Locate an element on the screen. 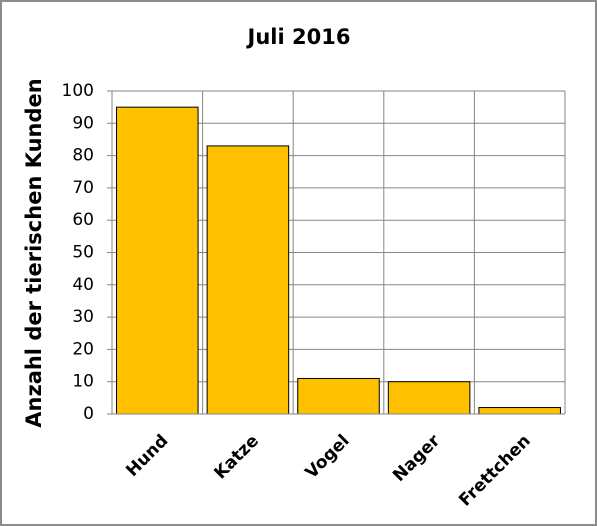 The height and width of the screenshot is (526, 597). chart-title: Juli 2016 is located at coordinates (298, 37).